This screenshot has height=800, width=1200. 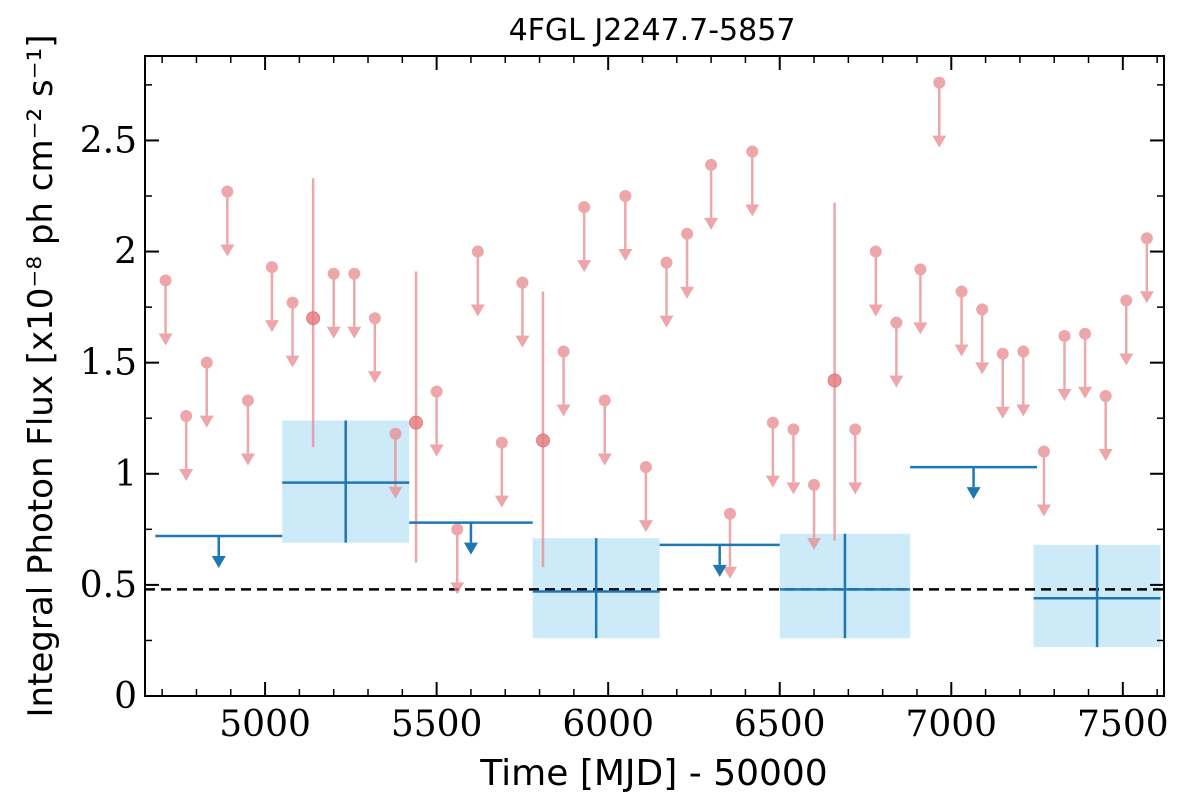 I want to click on x-tick-label: 7500, so click(x=1123, y=724).